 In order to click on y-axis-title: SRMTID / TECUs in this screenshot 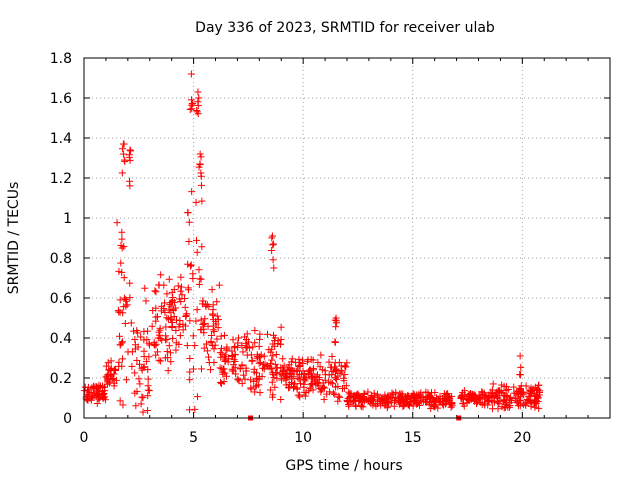, I will do `click(14, 238)`.